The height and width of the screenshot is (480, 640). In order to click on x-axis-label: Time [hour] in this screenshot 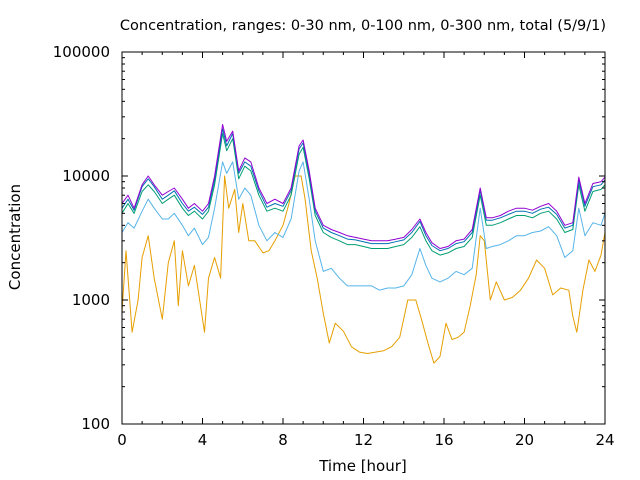, I will do `click(362, 466)`.